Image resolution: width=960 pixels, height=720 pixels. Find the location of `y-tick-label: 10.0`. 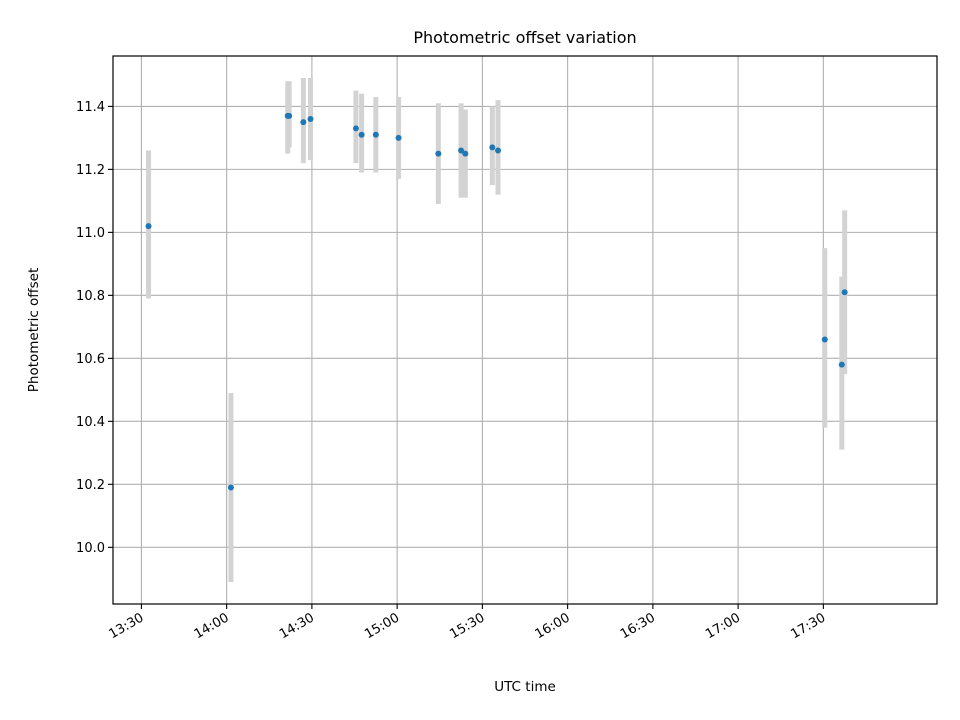

y-tick-label: 10.0 is located at coordinates (90, 548).